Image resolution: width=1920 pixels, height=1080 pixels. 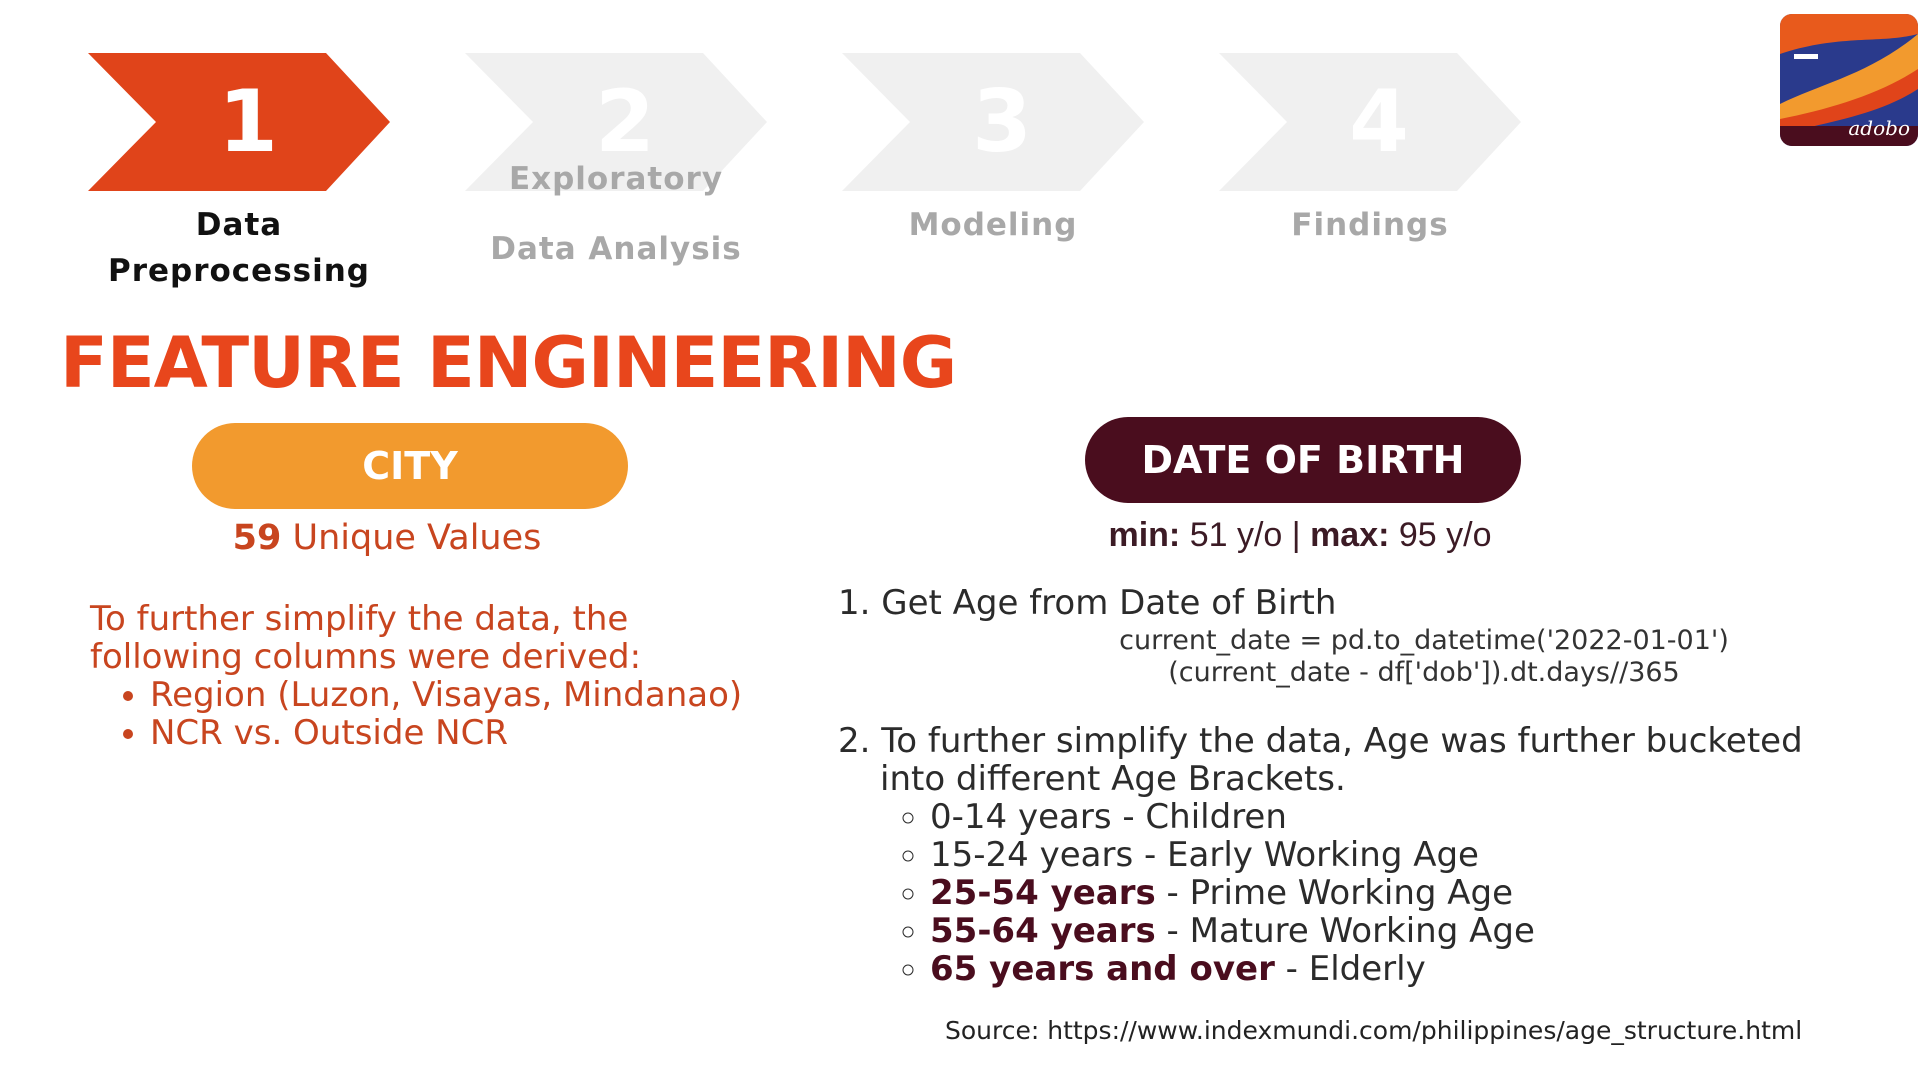 I want to click on step-number: 3, so click(x=1002, y=122).